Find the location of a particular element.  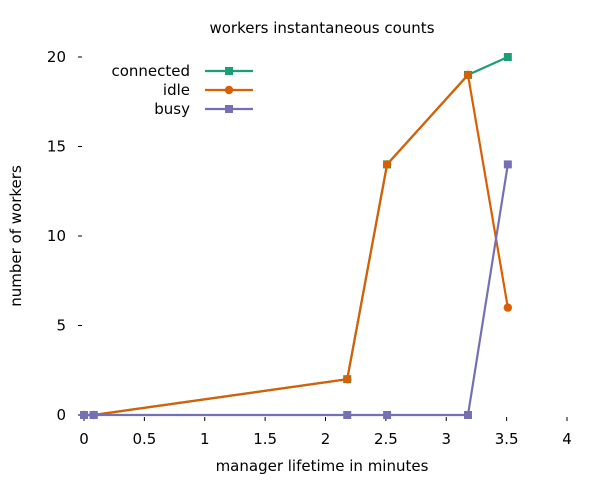

legend-marker-idle is located at coordinates (229, 90).